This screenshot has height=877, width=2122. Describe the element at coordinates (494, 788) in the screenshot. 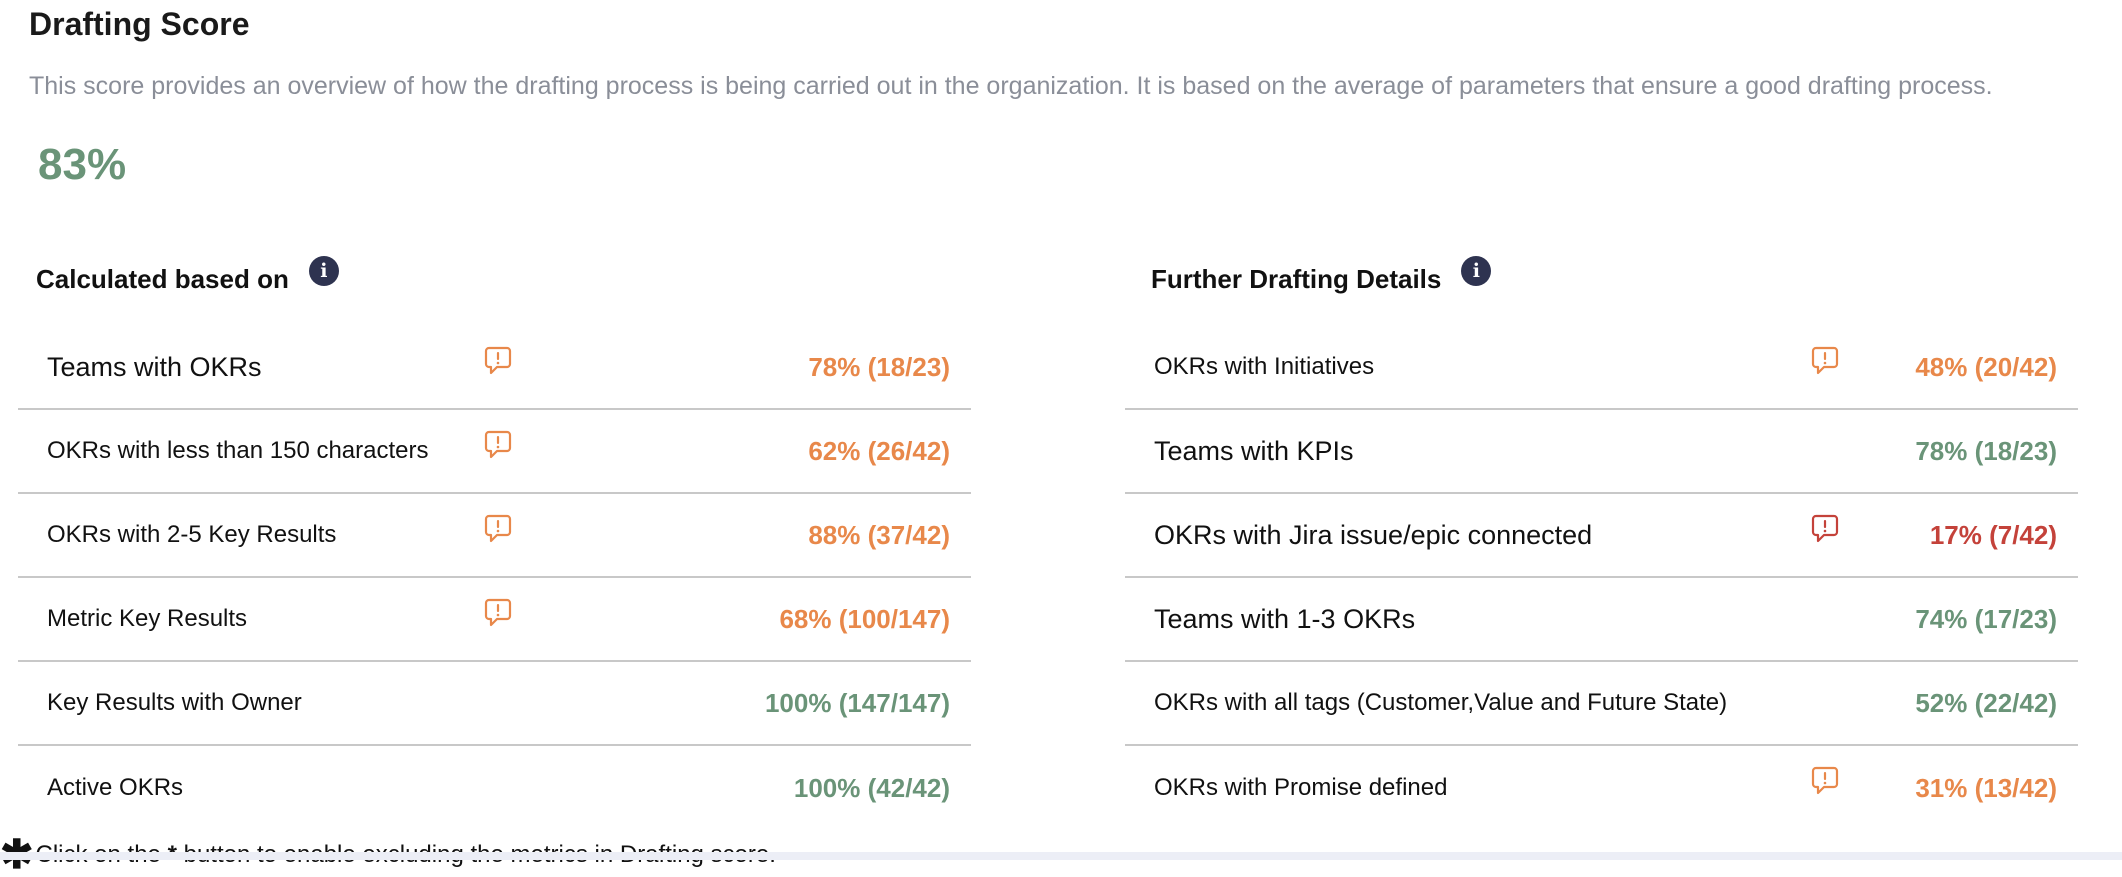

I see `metric-row: Active OKRs 100% (42/42)` at that location.